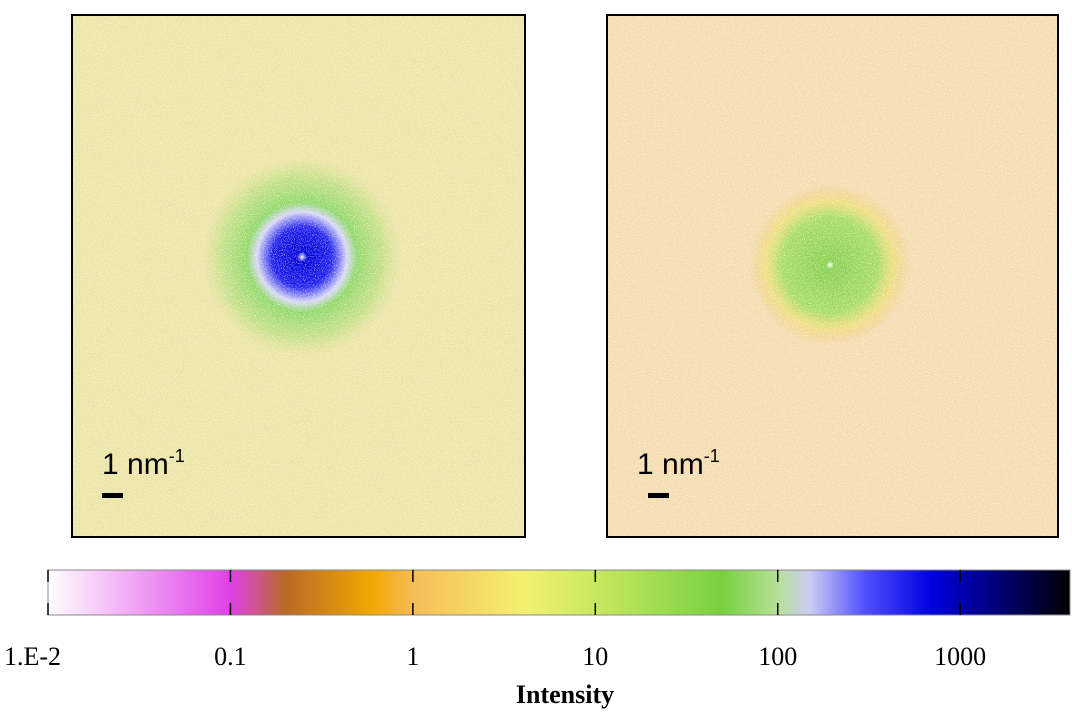 The image size is (1072, 718). Describe the element at coordinates (537, 620) in the screenshot. I see `colorbar: 1.E-2 0.1 1 10 100 1000` at that location.